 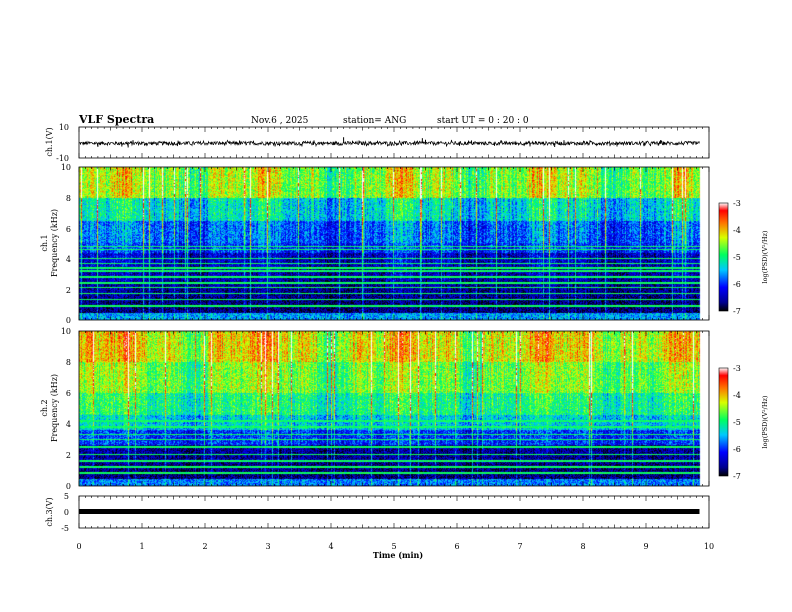 What do you see at coordinates (44, 407) in the screenshot?
I see `ch2-spec-ylabel-channel: ch.2` at bounding box center [44, 407].